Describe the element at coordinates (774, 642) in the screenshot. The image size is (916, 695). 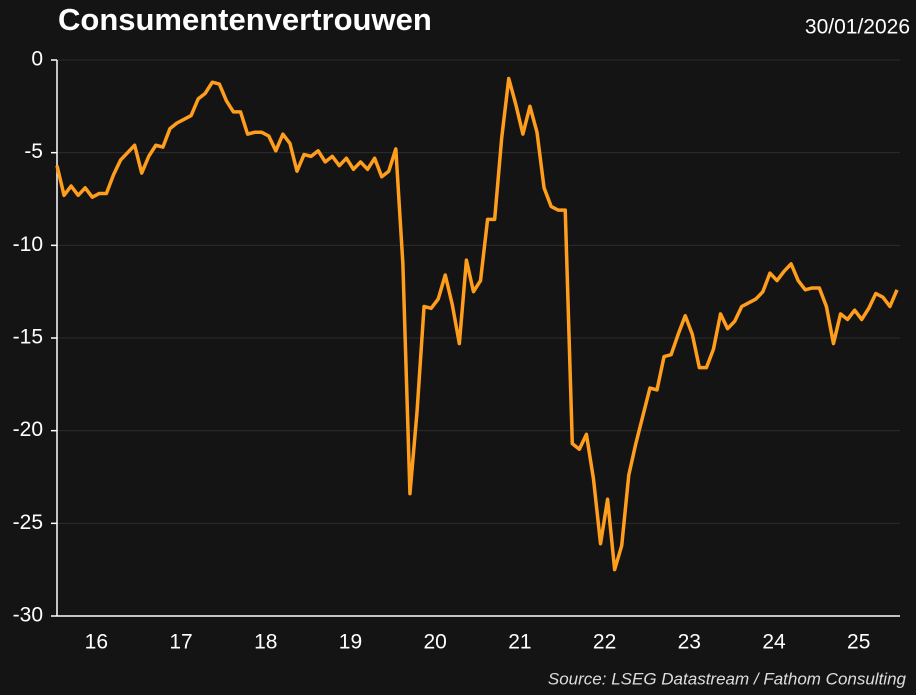
I see `x-tick-label: 24` at that location.